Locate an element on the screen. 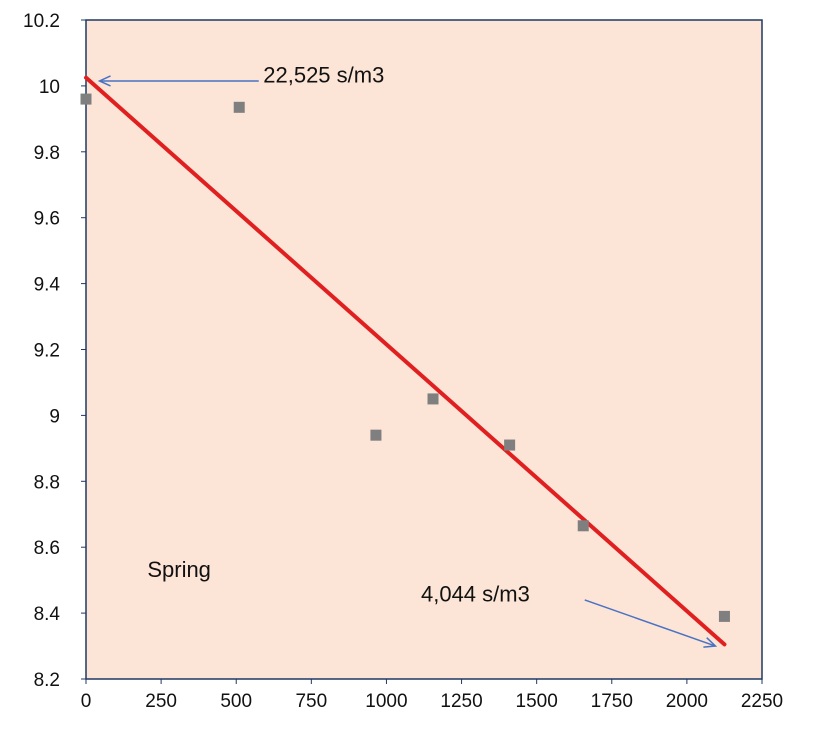 The width and height of the screenshot is (817, 736). x-tick-label: 1500 is located at coordinates (537, 701).